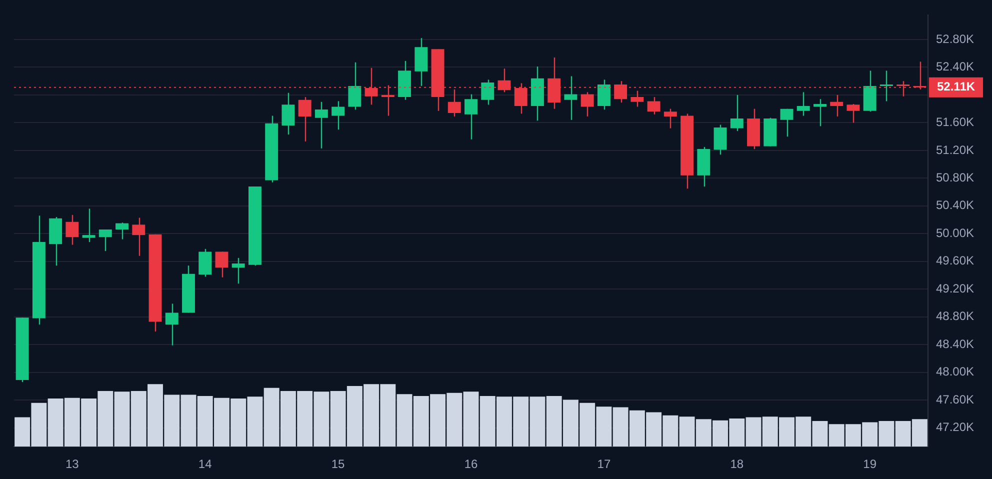  What do you see at coordinates (955, 67) in the screenshot?
I see `y-tick-label: 52.40K` at bounding box center [955, 67].